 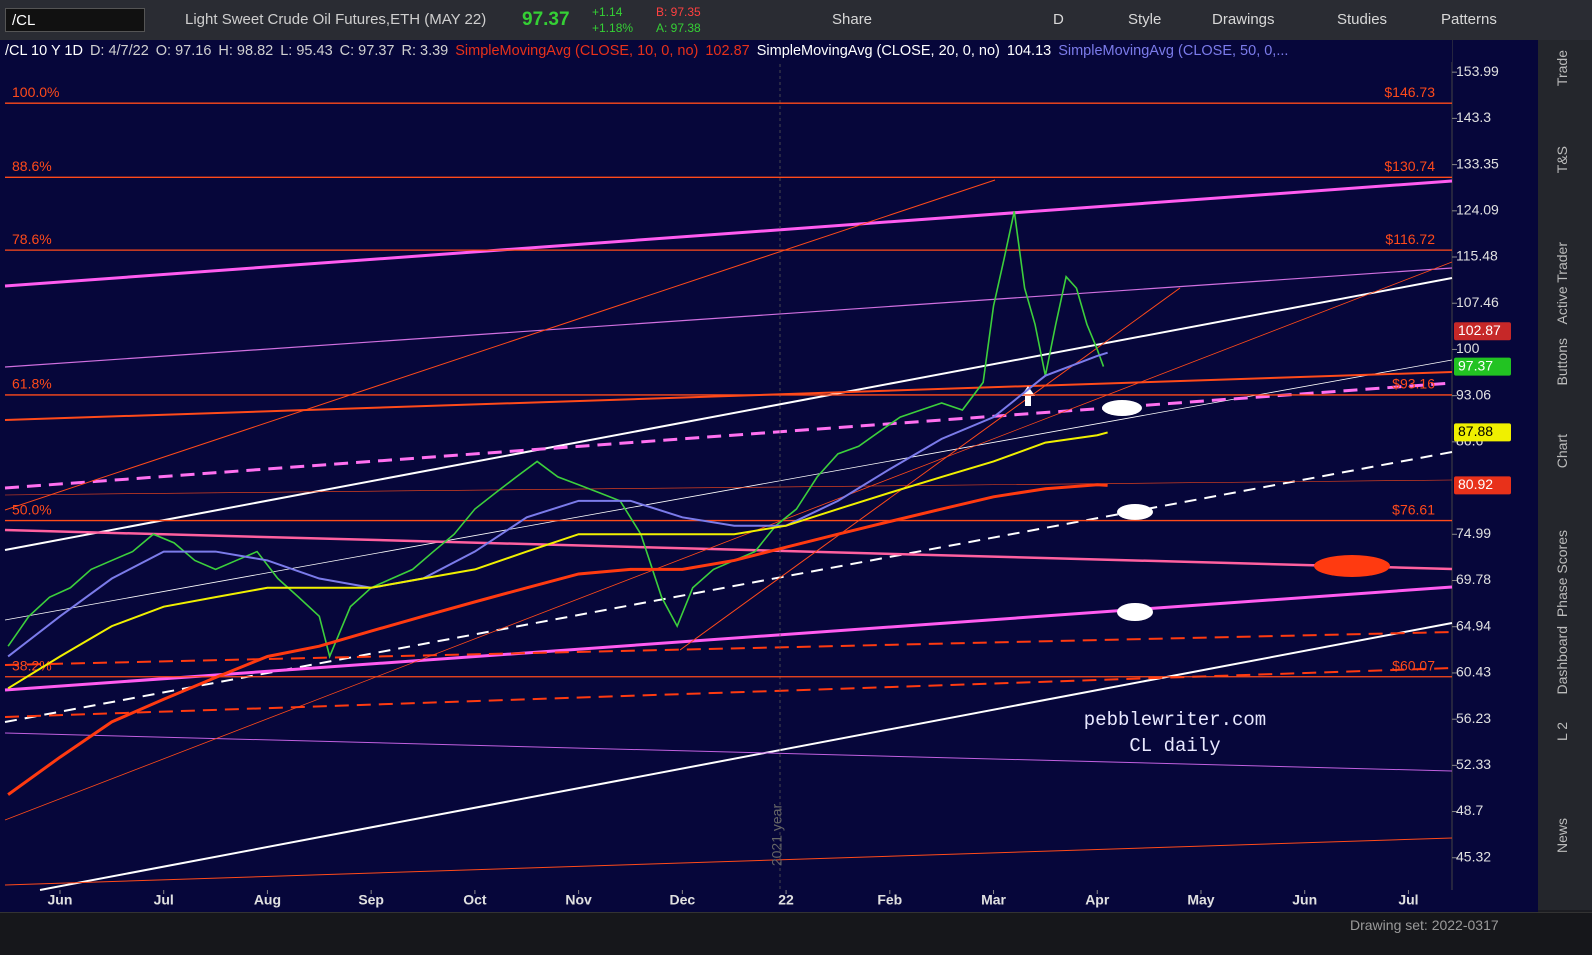 I want to click on x-tick-label: Aug, so click(x=267, y=900).